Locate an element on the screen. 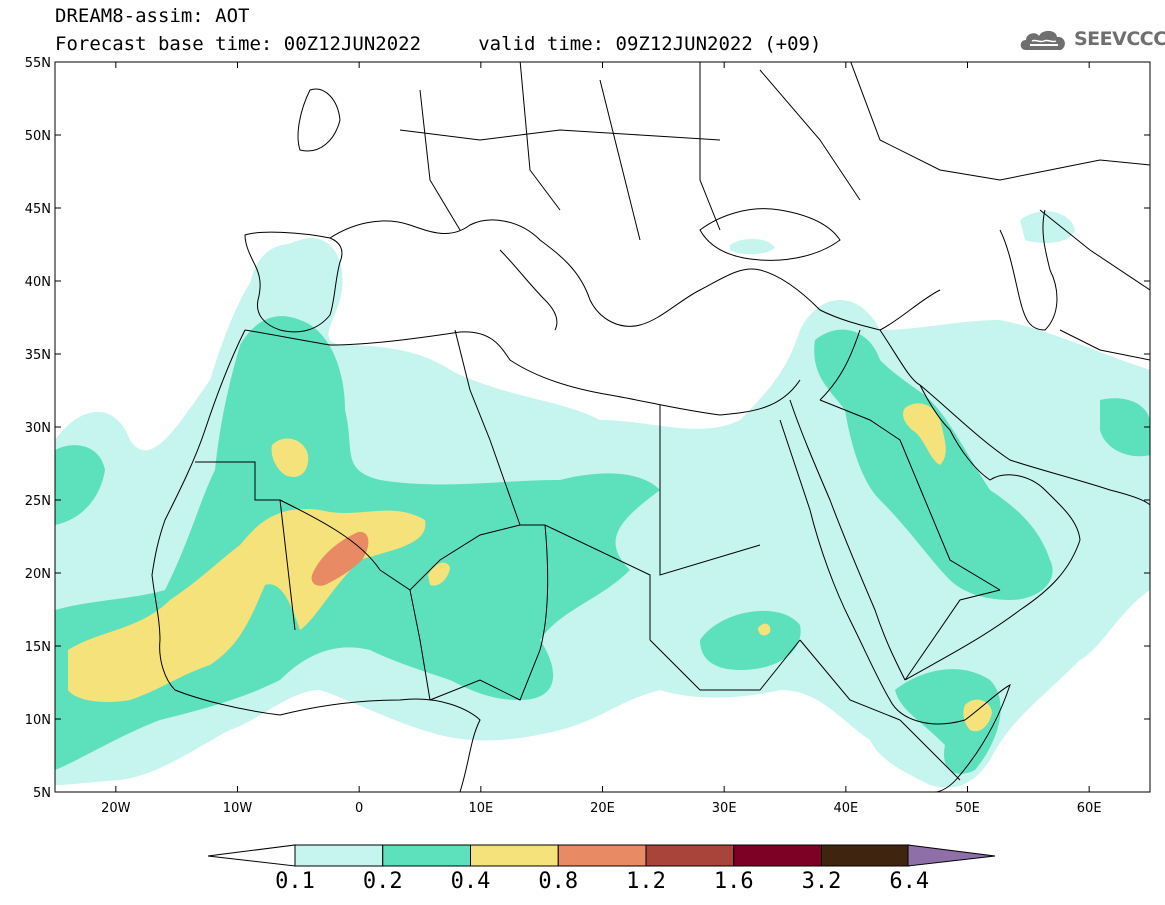 Image resolution: width=1165 pixels, height=905 pixels. seevccc-logo: SEEVCCC is located at coordinates (1091, 39).